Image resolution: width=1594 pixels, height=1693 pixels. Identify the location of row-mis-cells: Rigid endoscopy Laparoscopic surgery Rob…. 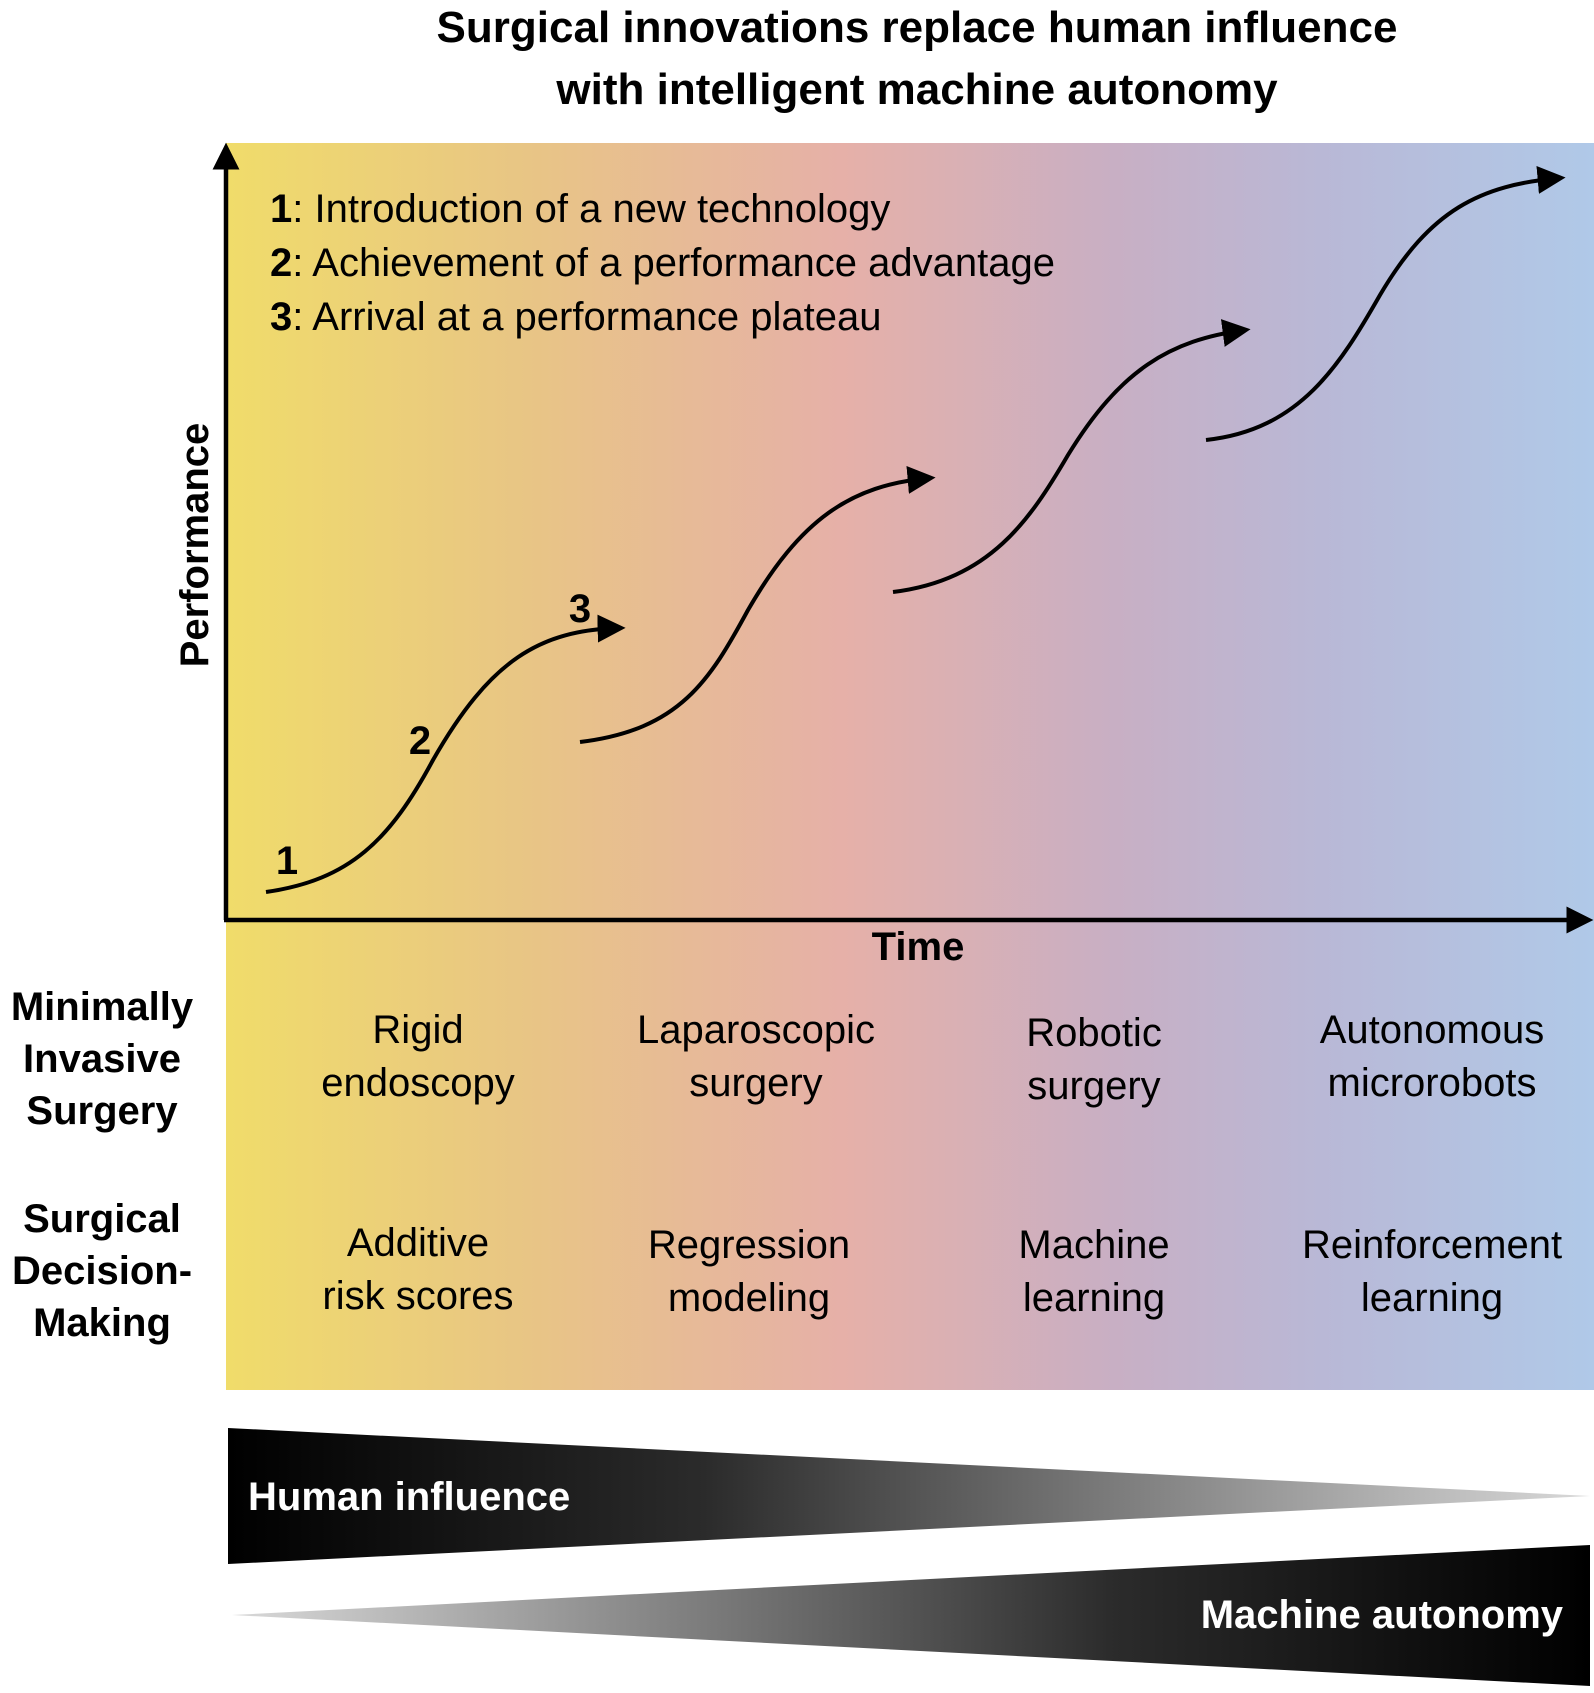
(932, 1058).